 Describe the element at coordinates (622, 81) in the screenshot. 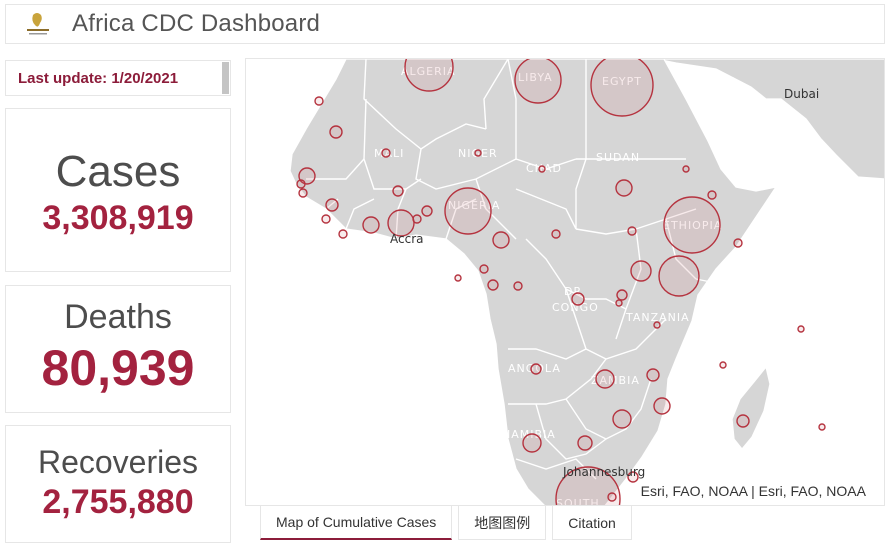

I see `label-egypt: EGYPT` at that location.